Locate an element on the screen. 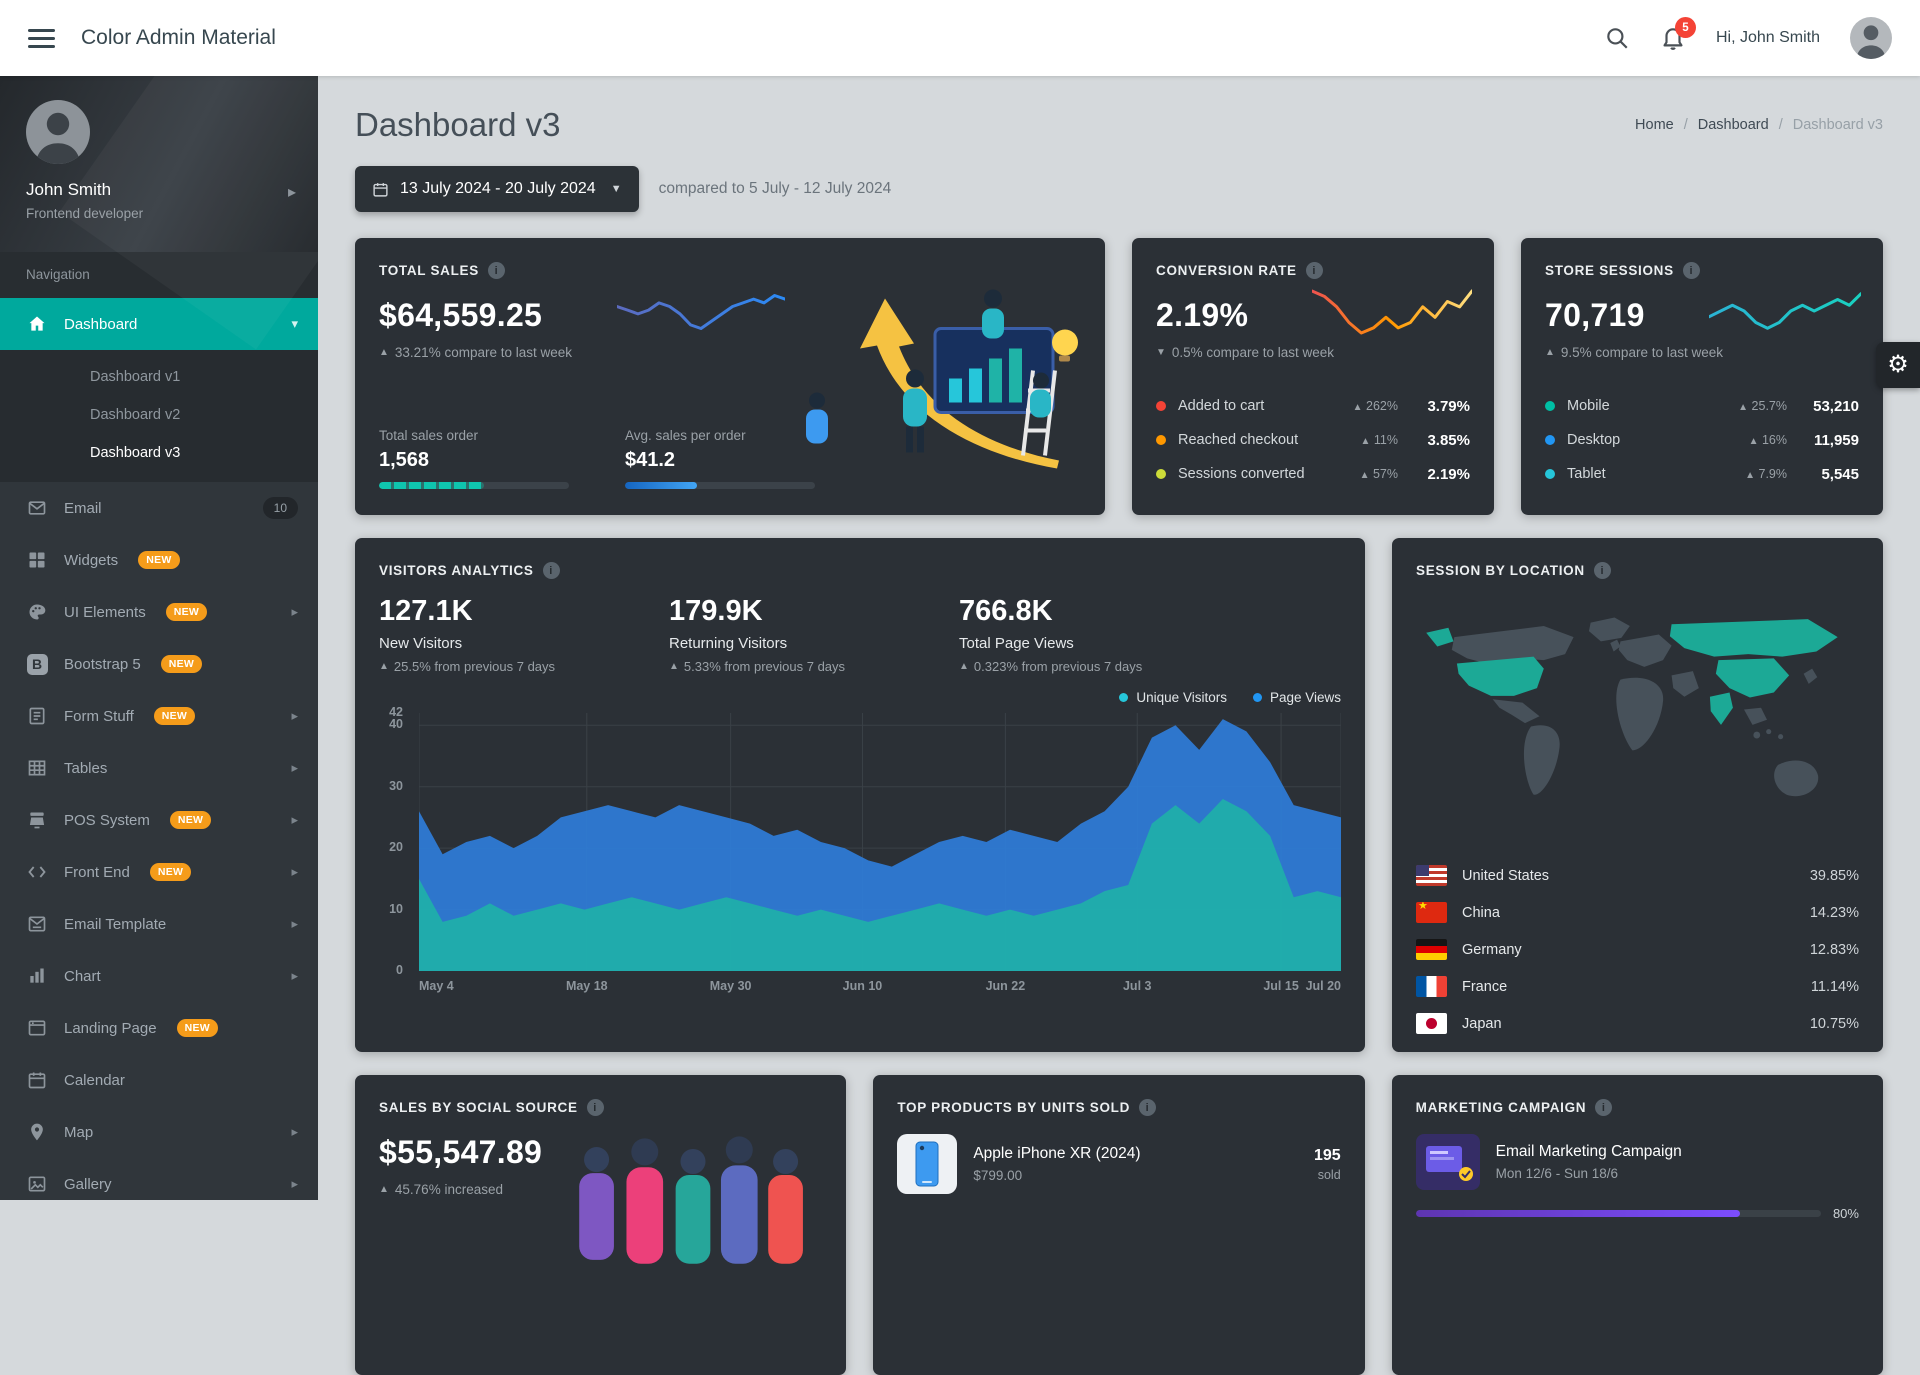 The height and width of the screenshot is (1375, 1920). trend-down-icon: ▼ is located at coordinates (1161, 352).